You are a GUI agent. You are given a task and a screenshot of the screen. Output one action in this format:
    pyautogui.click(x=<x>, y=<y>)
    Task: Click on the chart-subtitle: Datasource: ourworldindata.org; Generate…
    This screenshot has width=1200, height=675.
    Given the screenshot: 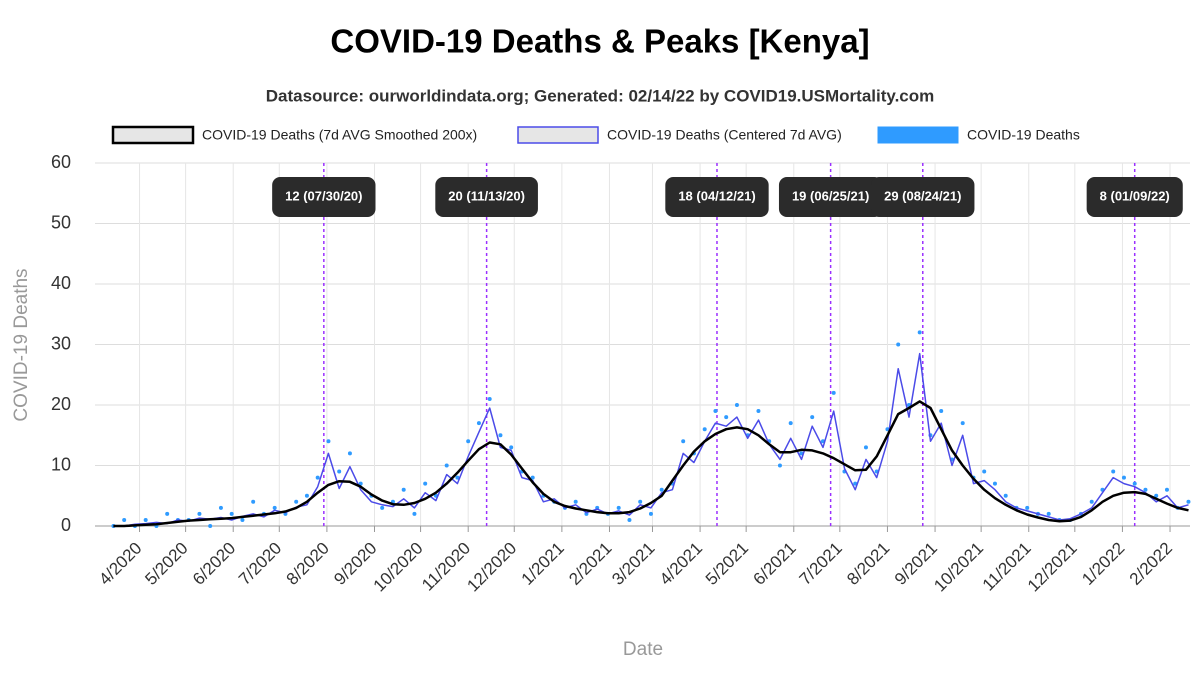 What is the action you would take?
    pyautogui.click(x=600, y=95)
    